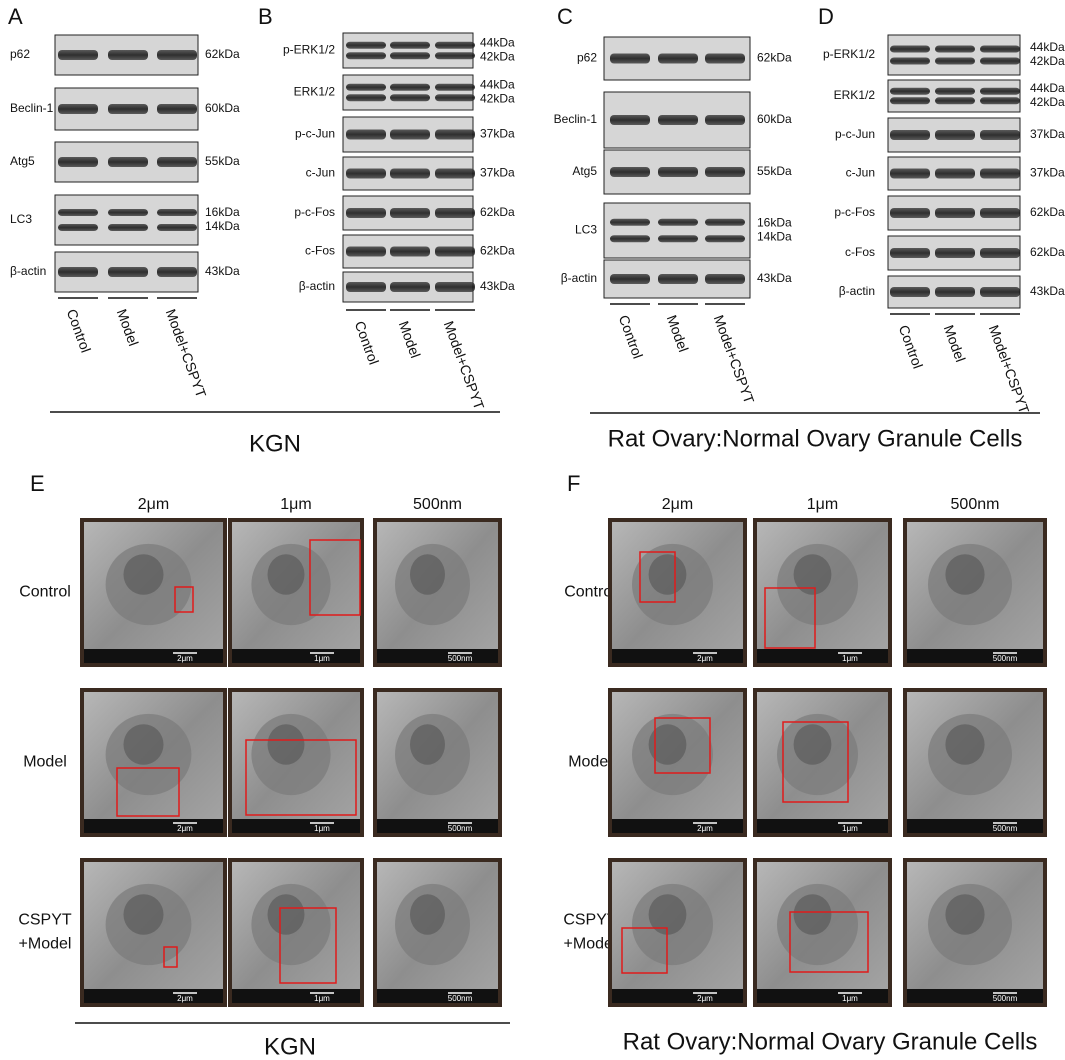 The width and height of the screenshot is (1065, 1060). I want to click on column-header: 1μm, so click(822, 504).